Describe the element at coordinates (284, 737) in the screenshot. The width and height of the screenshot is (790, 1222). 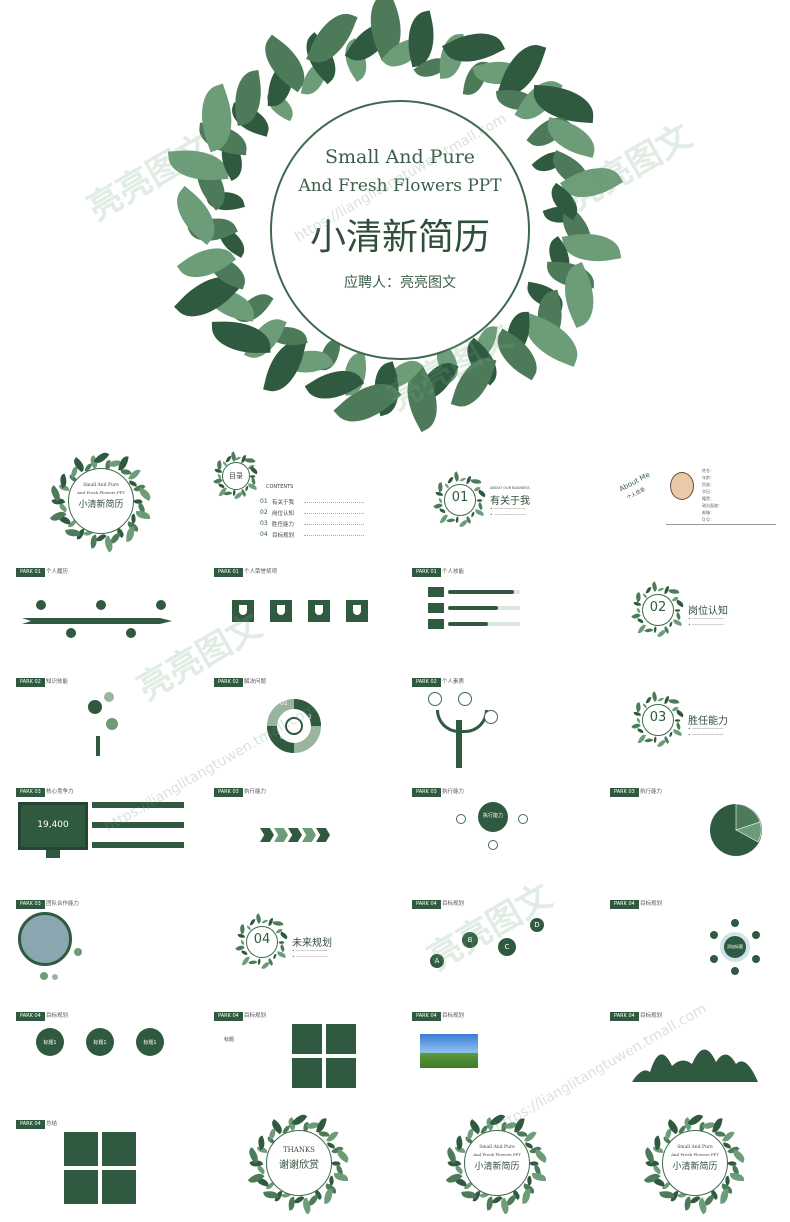
I see `solve-num: 03` at that location.